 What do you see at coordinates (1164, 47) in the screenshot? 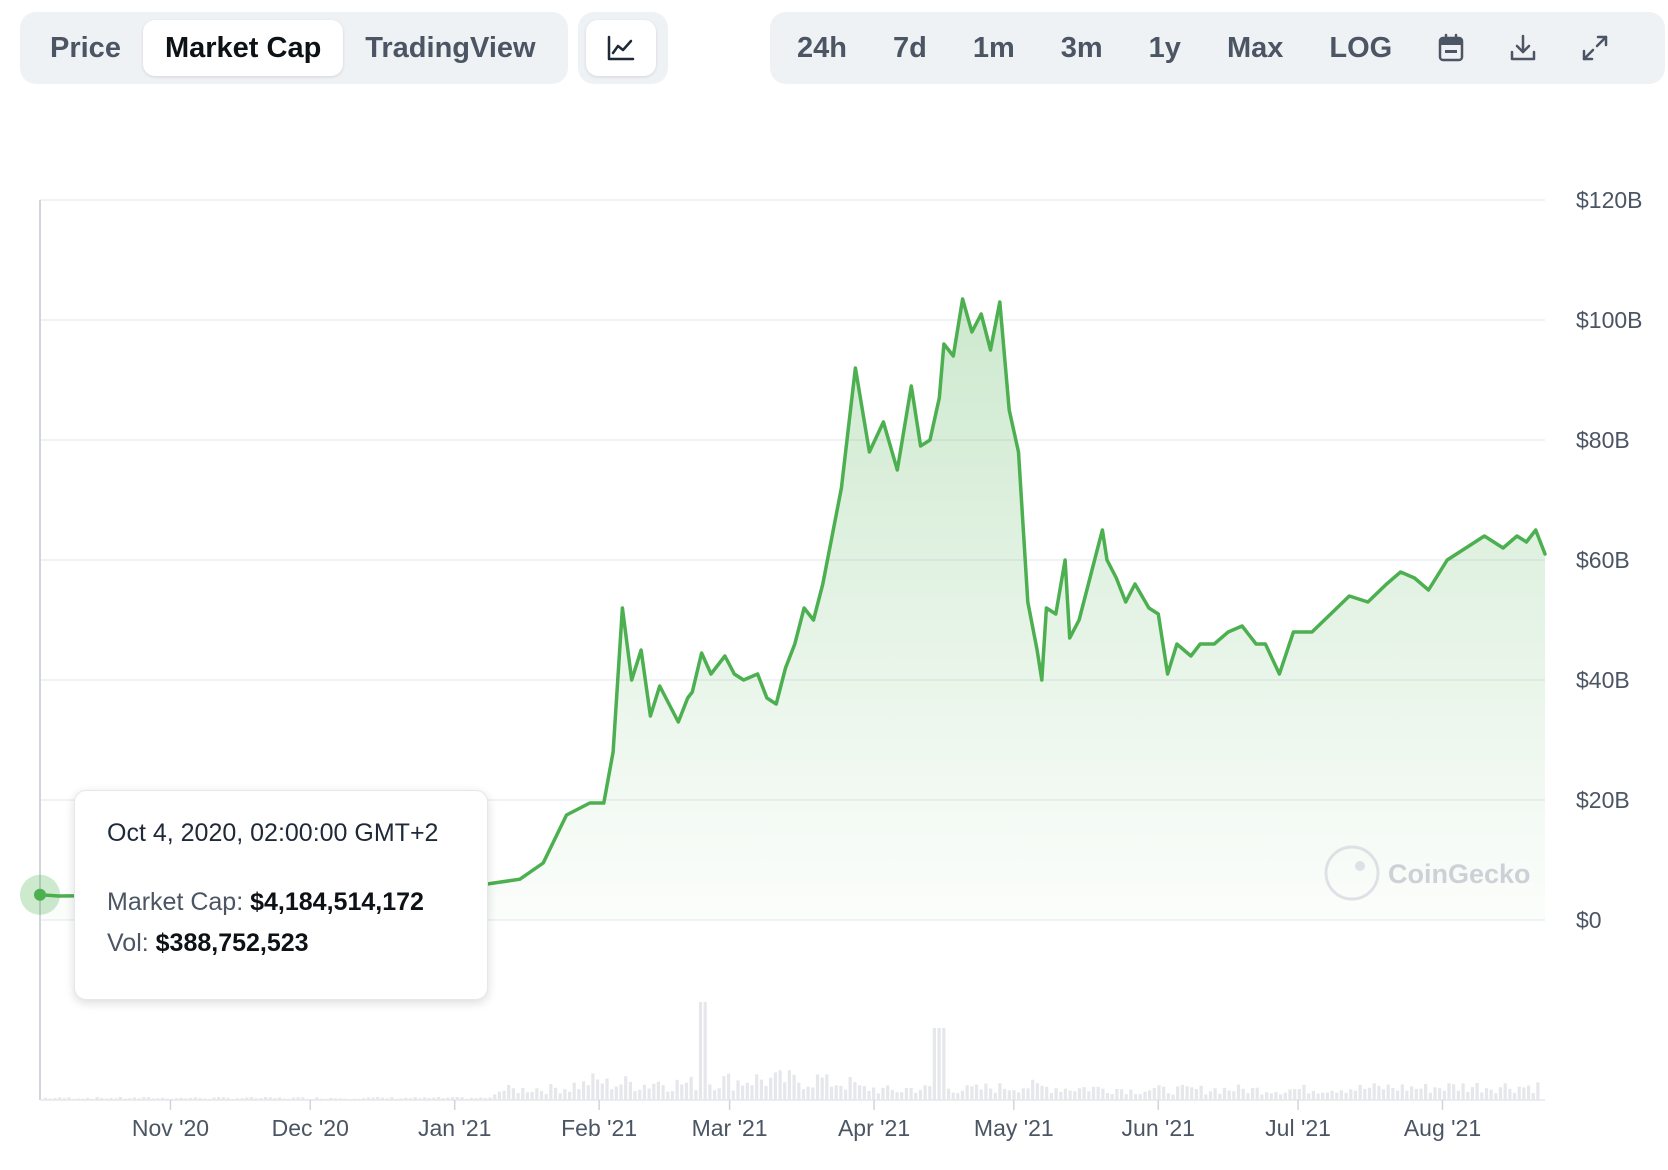
I see `range-1y: 1y` at bounding box center [1164, 47].